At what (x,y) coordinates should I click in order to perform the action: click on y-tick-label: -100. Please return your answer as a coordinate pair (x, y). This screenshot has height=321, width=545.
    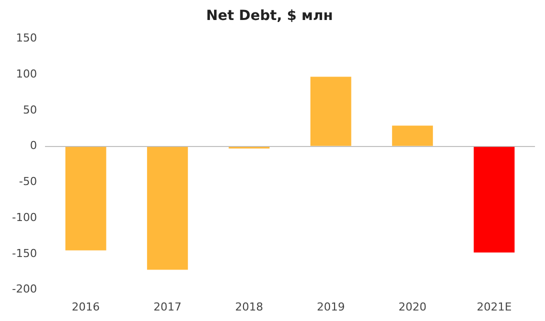
    Looking at the image, I should click on (24, 217).